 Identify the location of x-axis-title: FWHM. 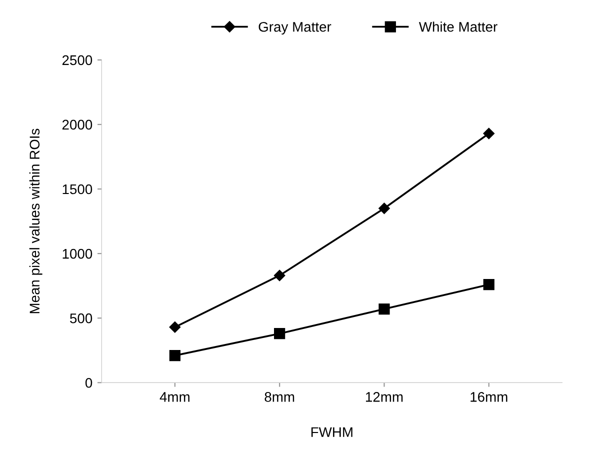
(331, 432).